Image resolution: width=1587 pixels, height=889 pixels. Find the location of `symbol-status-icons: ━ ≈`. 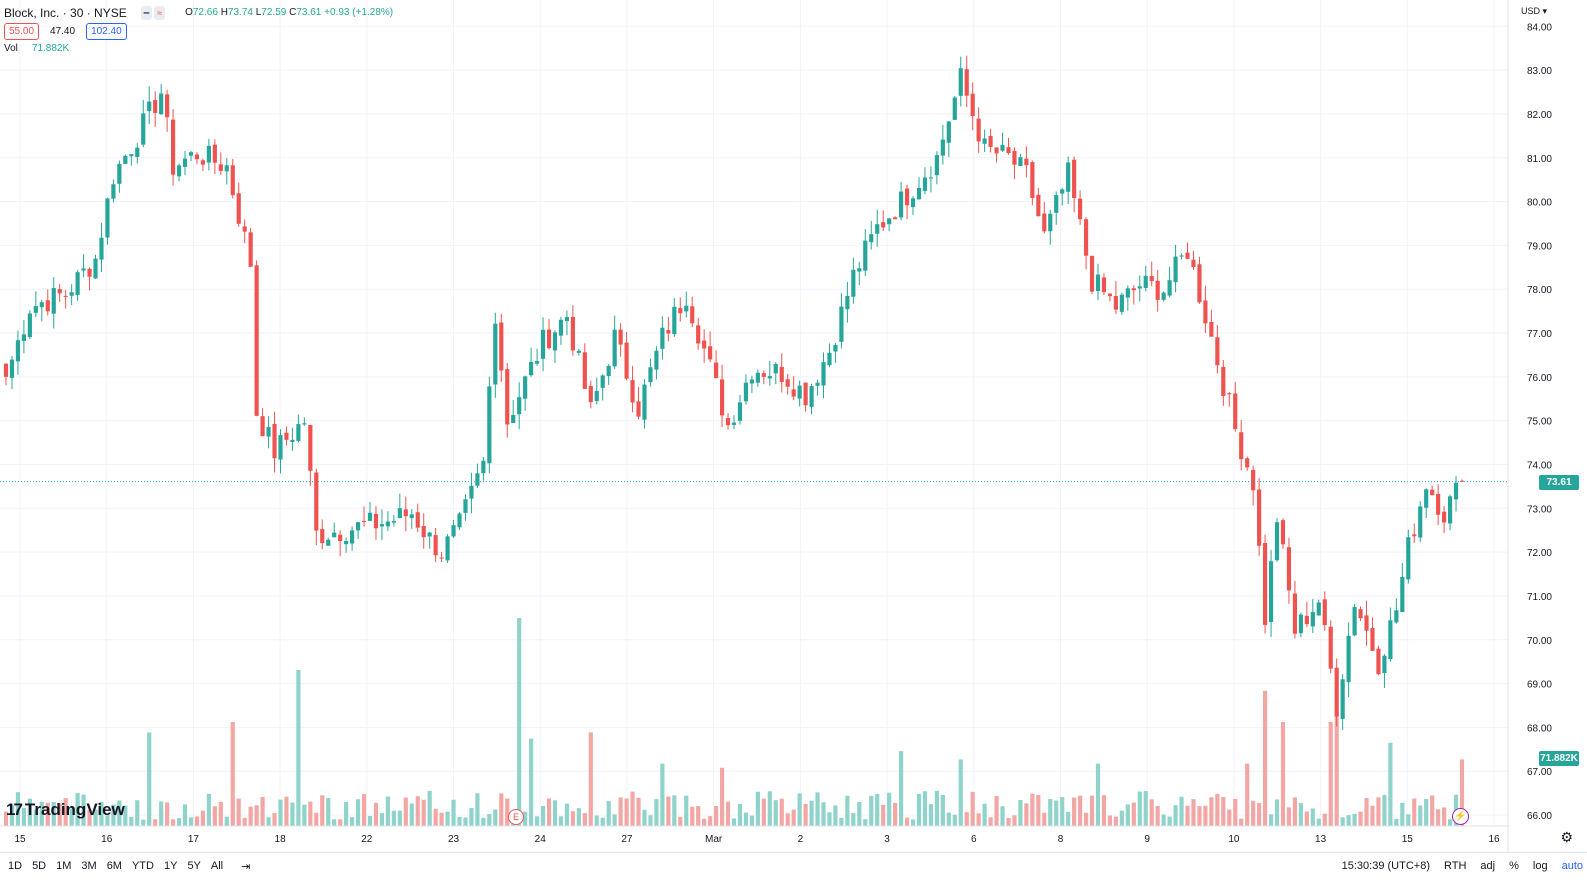

symbol-status-icons: ━ ≈ is located at coordinates (153, 13).